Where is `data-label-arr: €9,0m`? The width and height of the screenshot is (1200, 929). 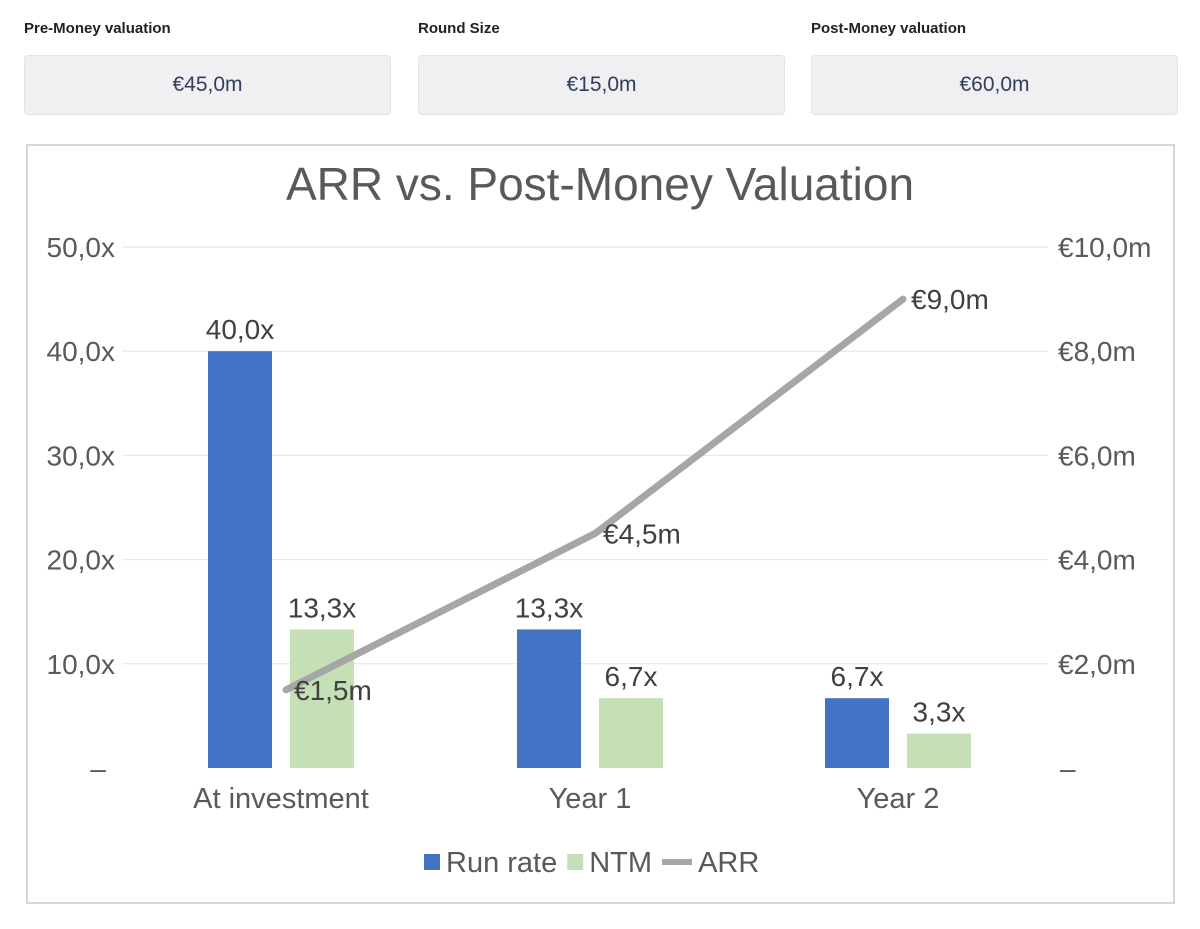
data-label-arr: €9,0m is located at coordinates (950, 299).